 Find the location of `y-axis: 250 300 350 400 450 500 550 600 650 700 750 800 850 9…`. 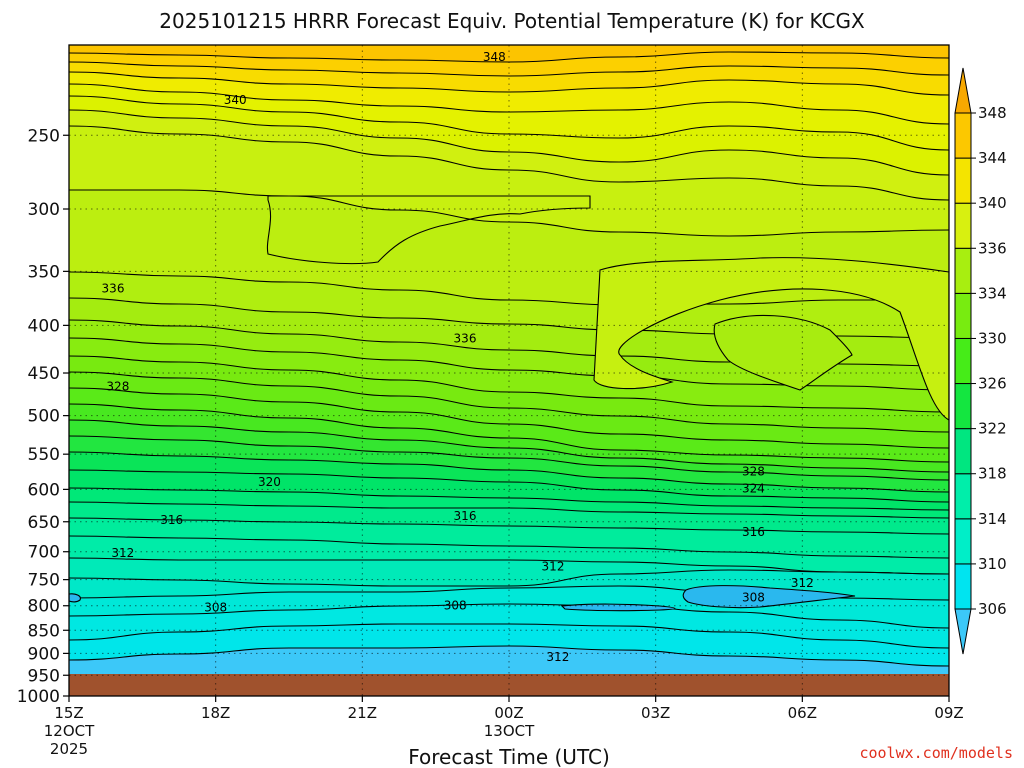

y-axis: 250 300 350 400 450 500 550 600 650 700 750 800 850 9… is located at coordinates (43, 416).